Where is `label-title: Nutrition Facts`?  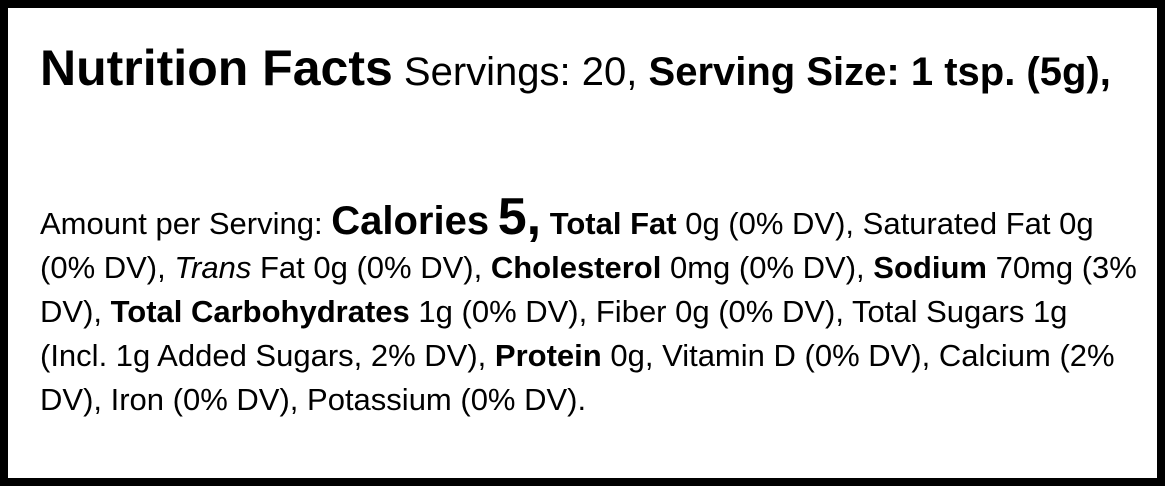 label-title: Nutrition Facts is located at coordinates (216, 68).